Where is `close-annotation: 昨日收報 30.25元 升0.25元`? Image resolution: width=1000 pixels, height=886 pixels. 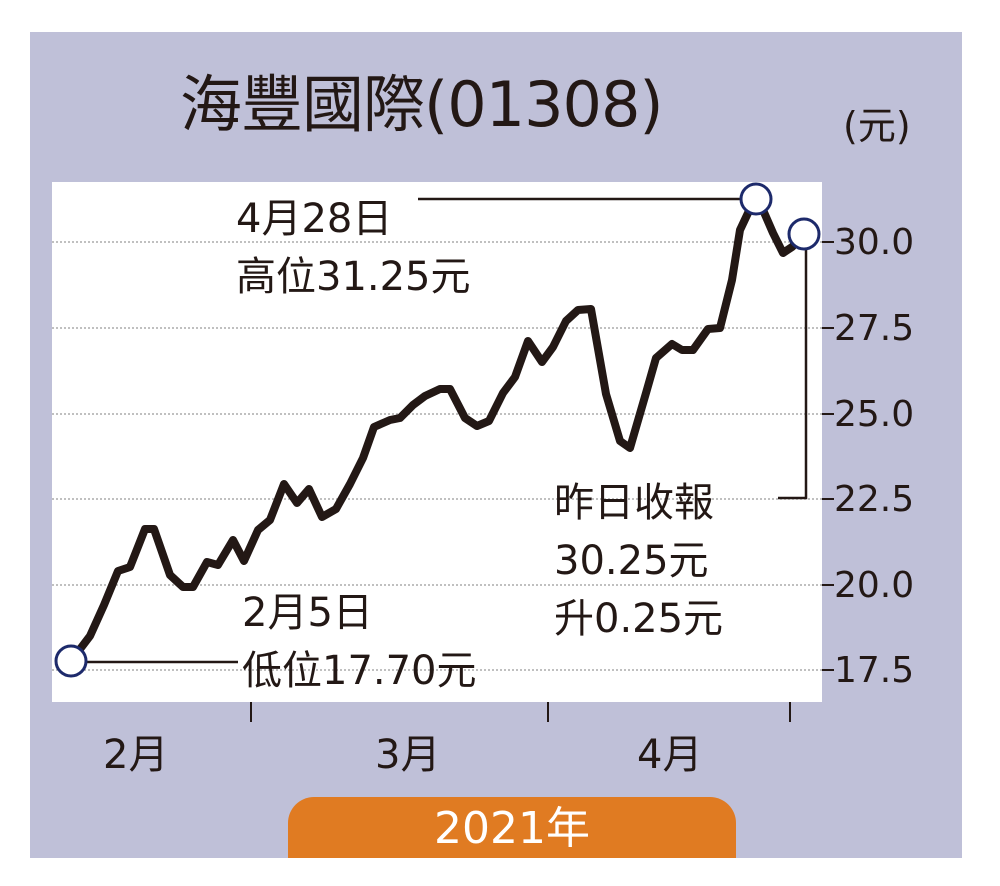 close-annotation: 昨日收報 30.25元 升0.25元 is located at coordinates (639, 561).